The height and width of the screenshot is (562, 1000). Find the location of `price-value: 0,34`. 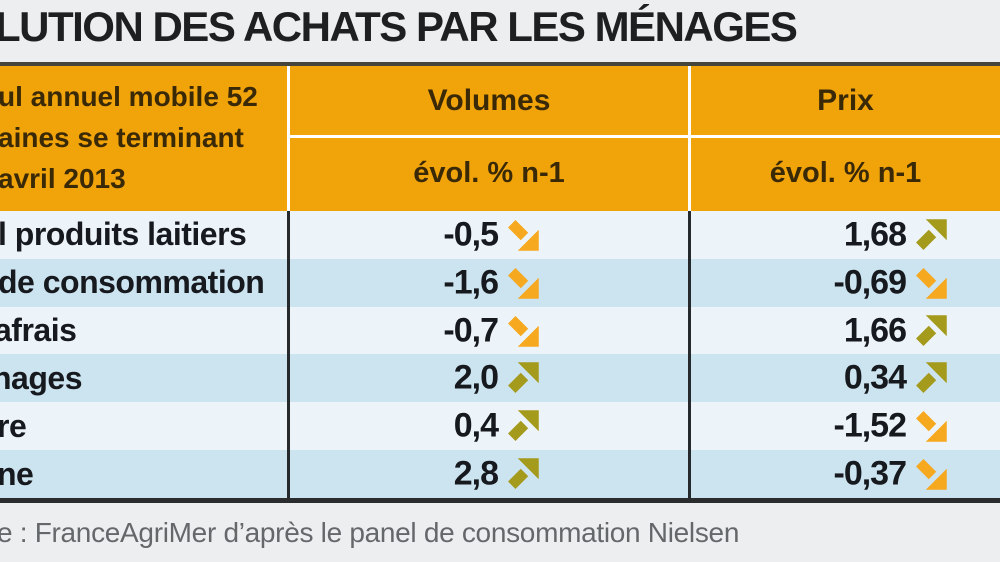

price-value: 0,34 is located at coordinates (875, 377).